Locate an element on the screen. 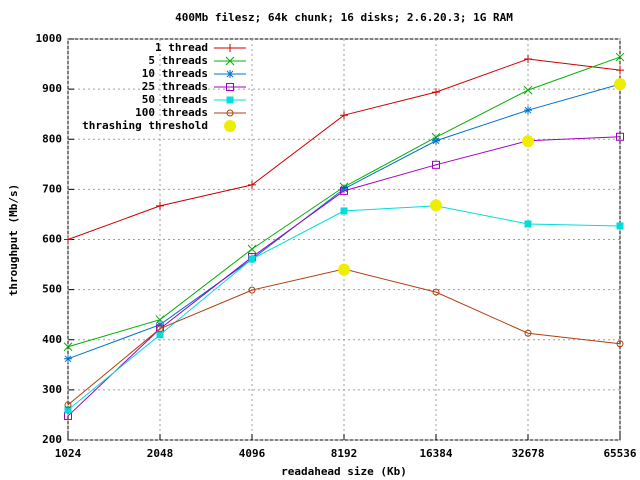 The image size is (640, 480). y-tick-label: 1000 is located at coordinates (49, 38).